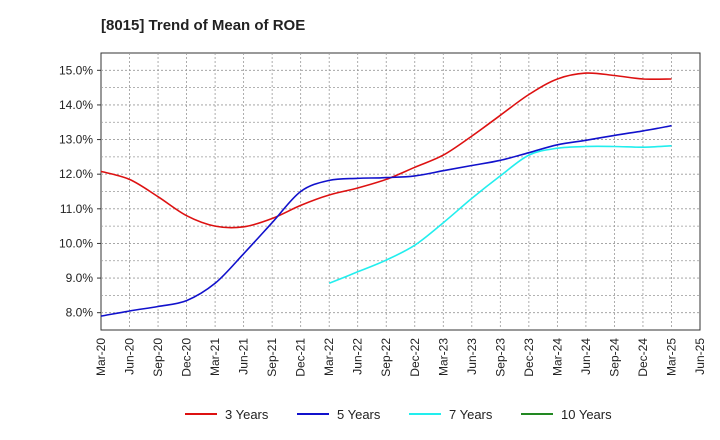  Describe the element at coordinates (398, 414) in the screenshot. I see `legend: 3 Years 5 Years 7 Years 10 Years` at that location.